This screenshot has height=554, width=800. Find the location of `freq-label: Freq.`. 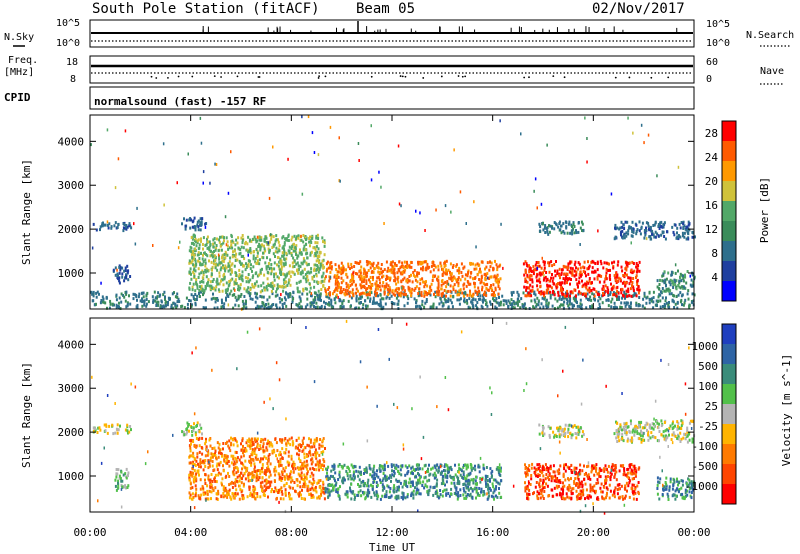

freq-label: Freq. is located at coordinates (23, 60).